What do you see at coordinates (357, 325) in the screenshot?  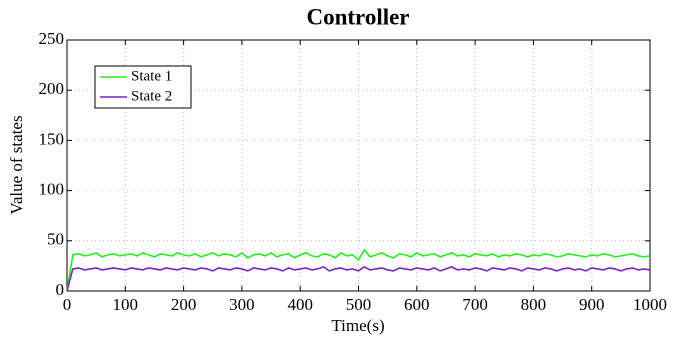 I see `x-axis-label: Time(s)` at bounding box center [357, 325].